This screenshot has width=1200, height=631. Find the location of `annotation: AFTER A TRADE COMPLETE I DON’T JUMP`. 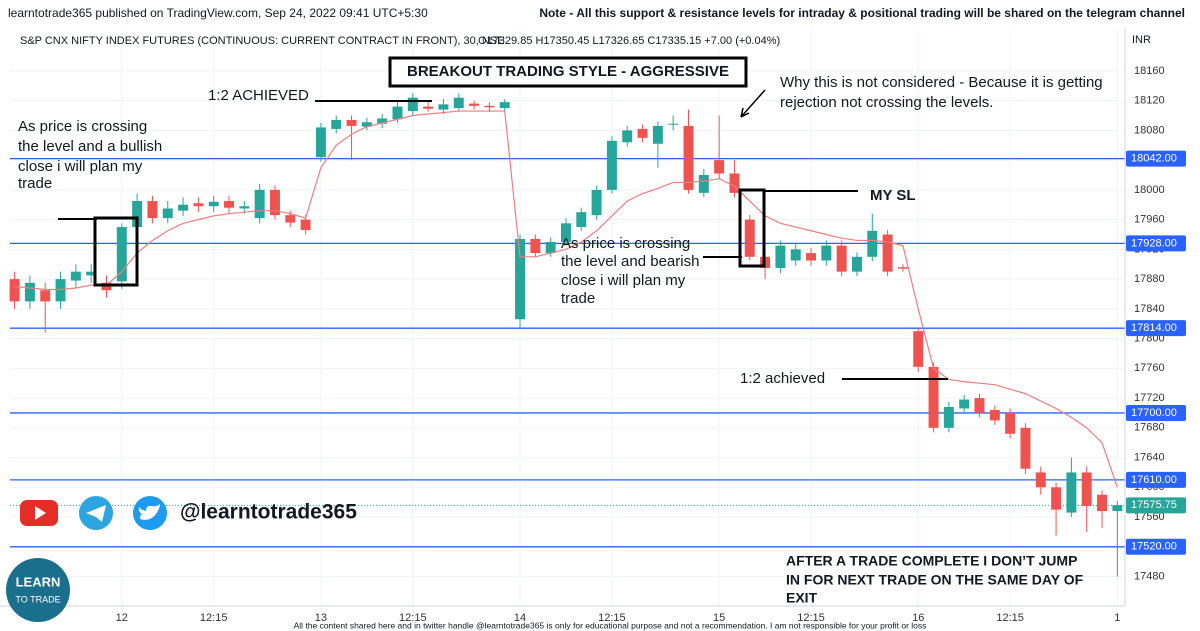

annotation: AFTER A TRADE COMPLETE I DON’T JUMP is located at coordinates (931, 561).